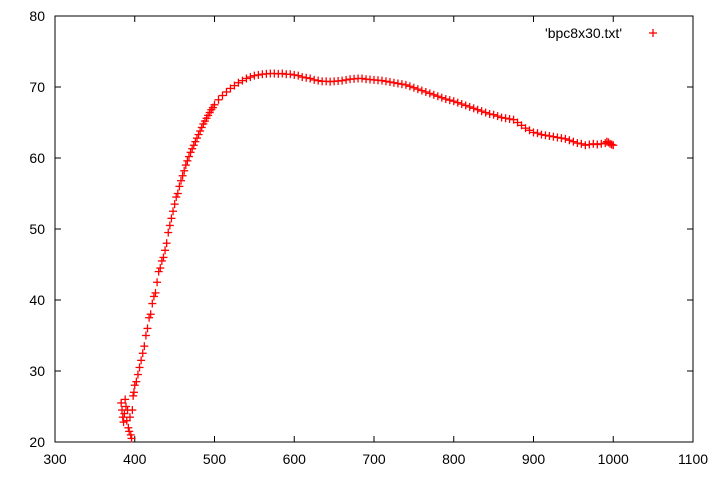 This screenshot has height=478, width=716. I want to click on legend-label: 'bpc8x30.txt', so click(583, 33).